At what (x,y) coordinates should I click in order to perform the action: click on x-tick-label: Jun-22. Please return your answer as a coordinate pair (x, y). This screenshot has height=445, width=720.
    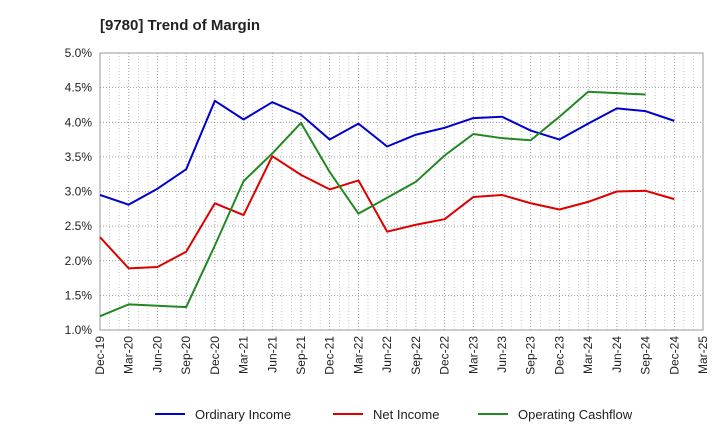
    Looking at the image, I should click on (387, 354).